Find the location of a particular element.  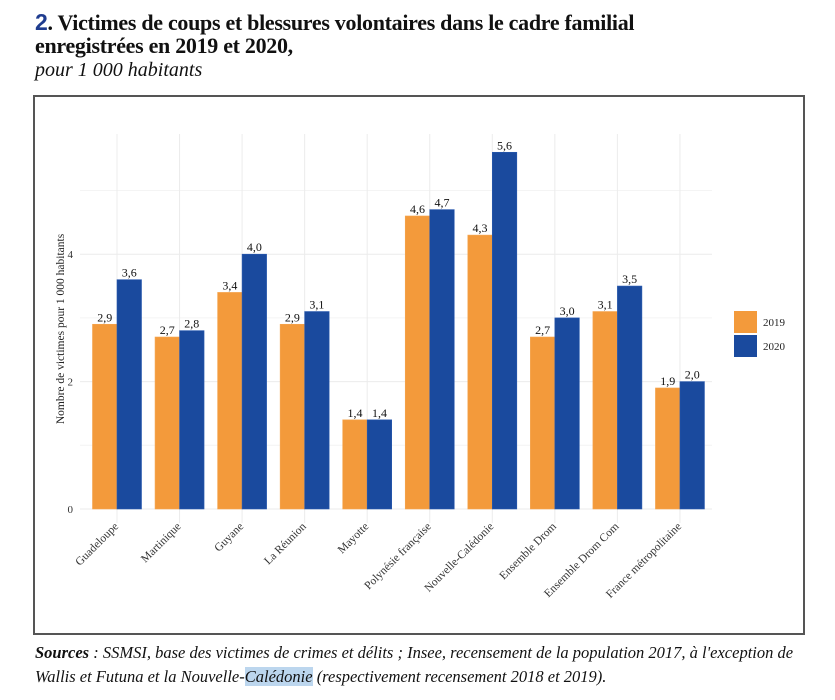

data-label: 4,7 is located at coordinates (442, 203).